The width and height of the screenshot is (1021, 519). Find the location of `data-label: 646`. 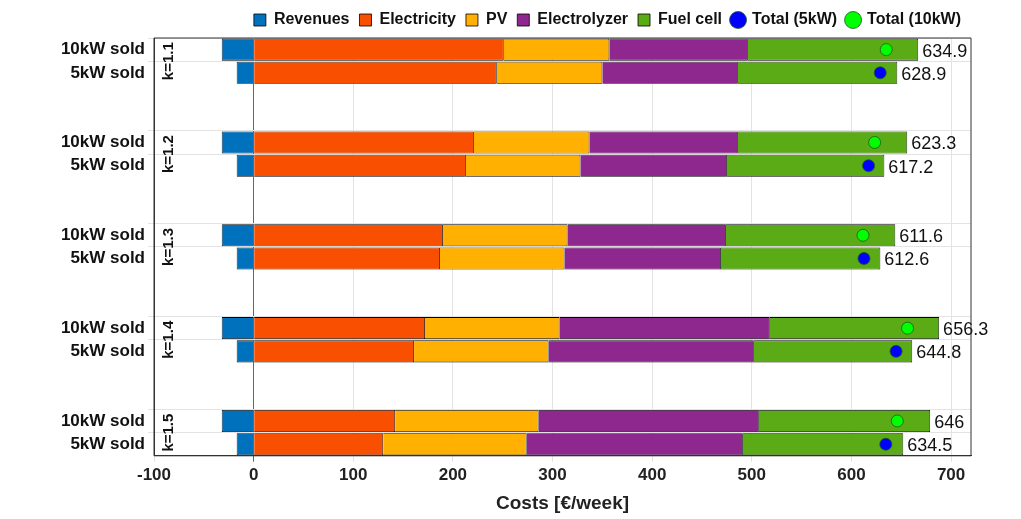

data-label: 646 is located at coordinates (949, 421).